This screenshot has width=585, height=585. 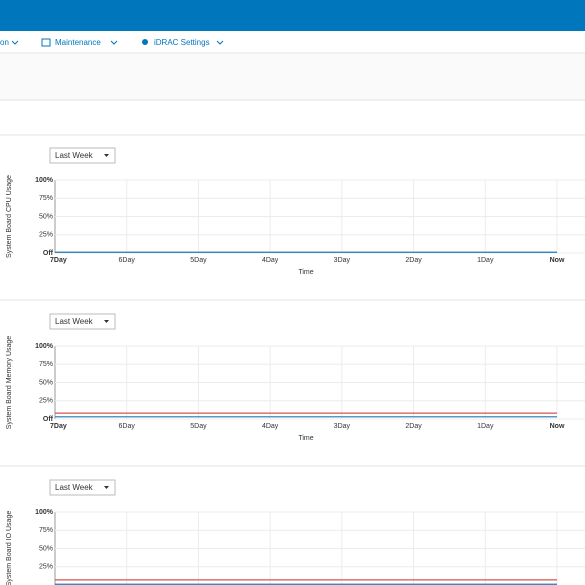 What do you see at coordinates (292, 42) in the screenshot?
I see `nav-bar` at bounding box center [292, 42].